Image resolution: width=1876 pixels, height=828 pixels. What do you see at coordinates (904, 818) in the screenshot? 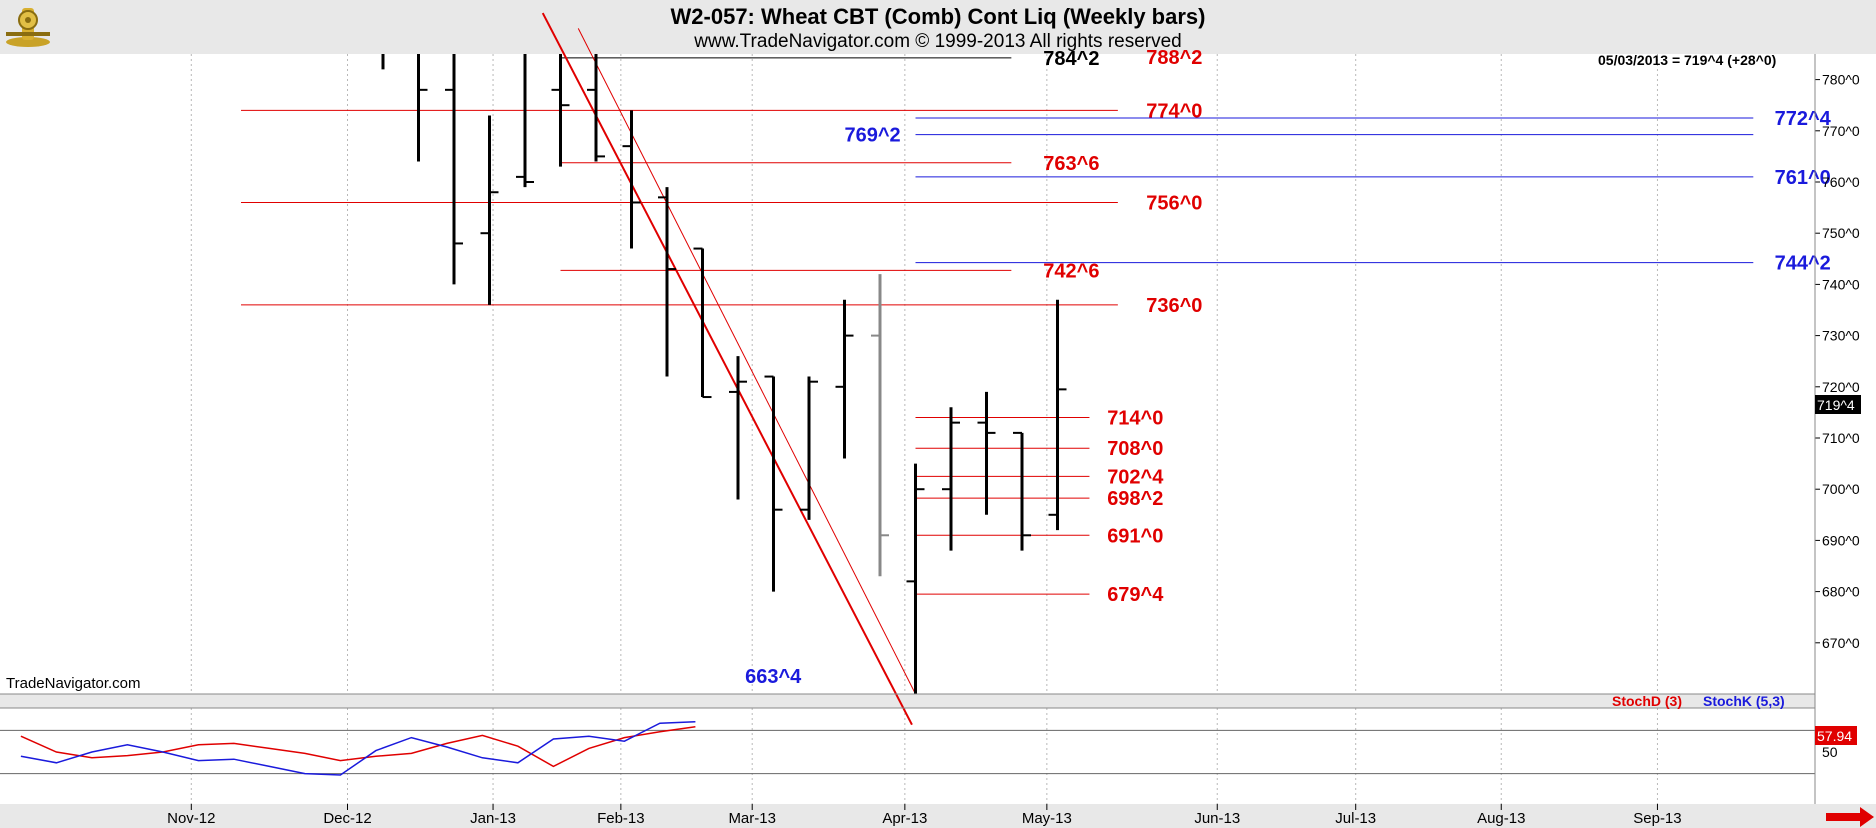
I see `x-tick-label: Apr-13` at bounding box center [904, 818].